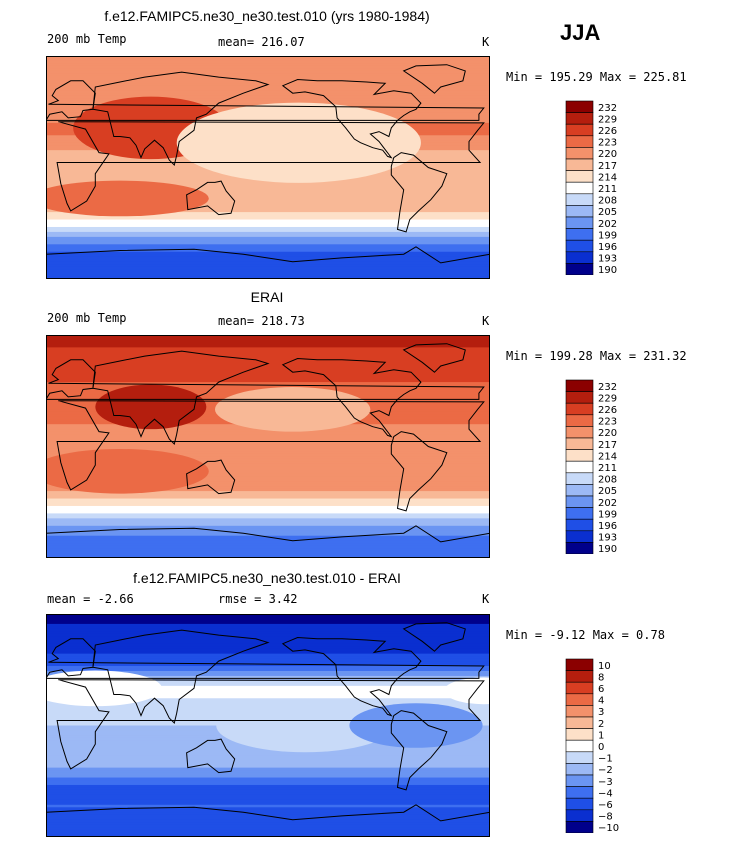 This screenshot has height=842, width=733. What do you see at coordinates (607, 108) in the screenshot?
I see `colorbar-tick-label: 232` at bounding box center [607, 108].